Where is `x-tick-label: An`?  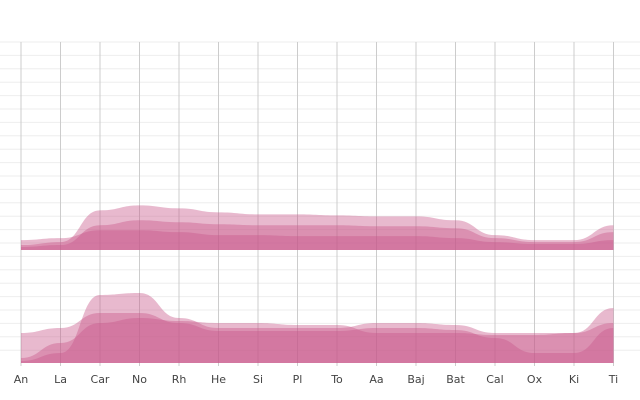 x-tick-label: An is located at coordinates (21, 379).